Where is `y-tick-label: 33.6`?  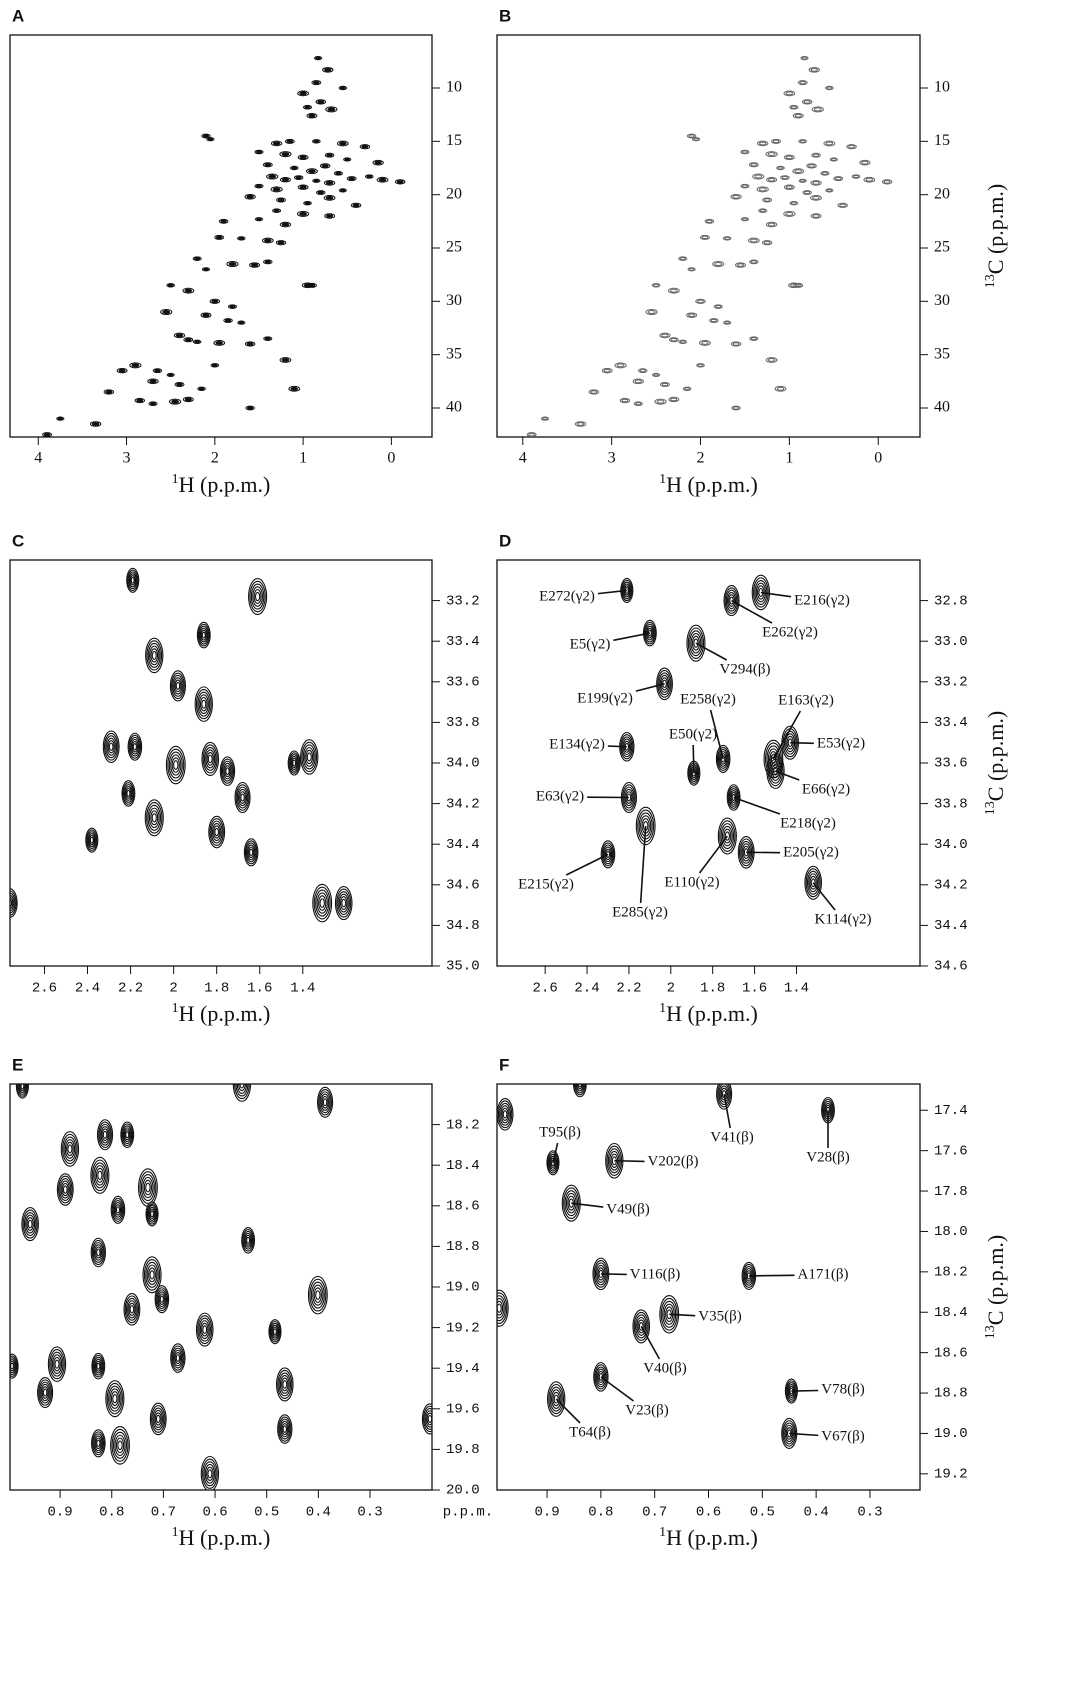 y-tick-label: 33.6 is located at coordinates (463, 683).